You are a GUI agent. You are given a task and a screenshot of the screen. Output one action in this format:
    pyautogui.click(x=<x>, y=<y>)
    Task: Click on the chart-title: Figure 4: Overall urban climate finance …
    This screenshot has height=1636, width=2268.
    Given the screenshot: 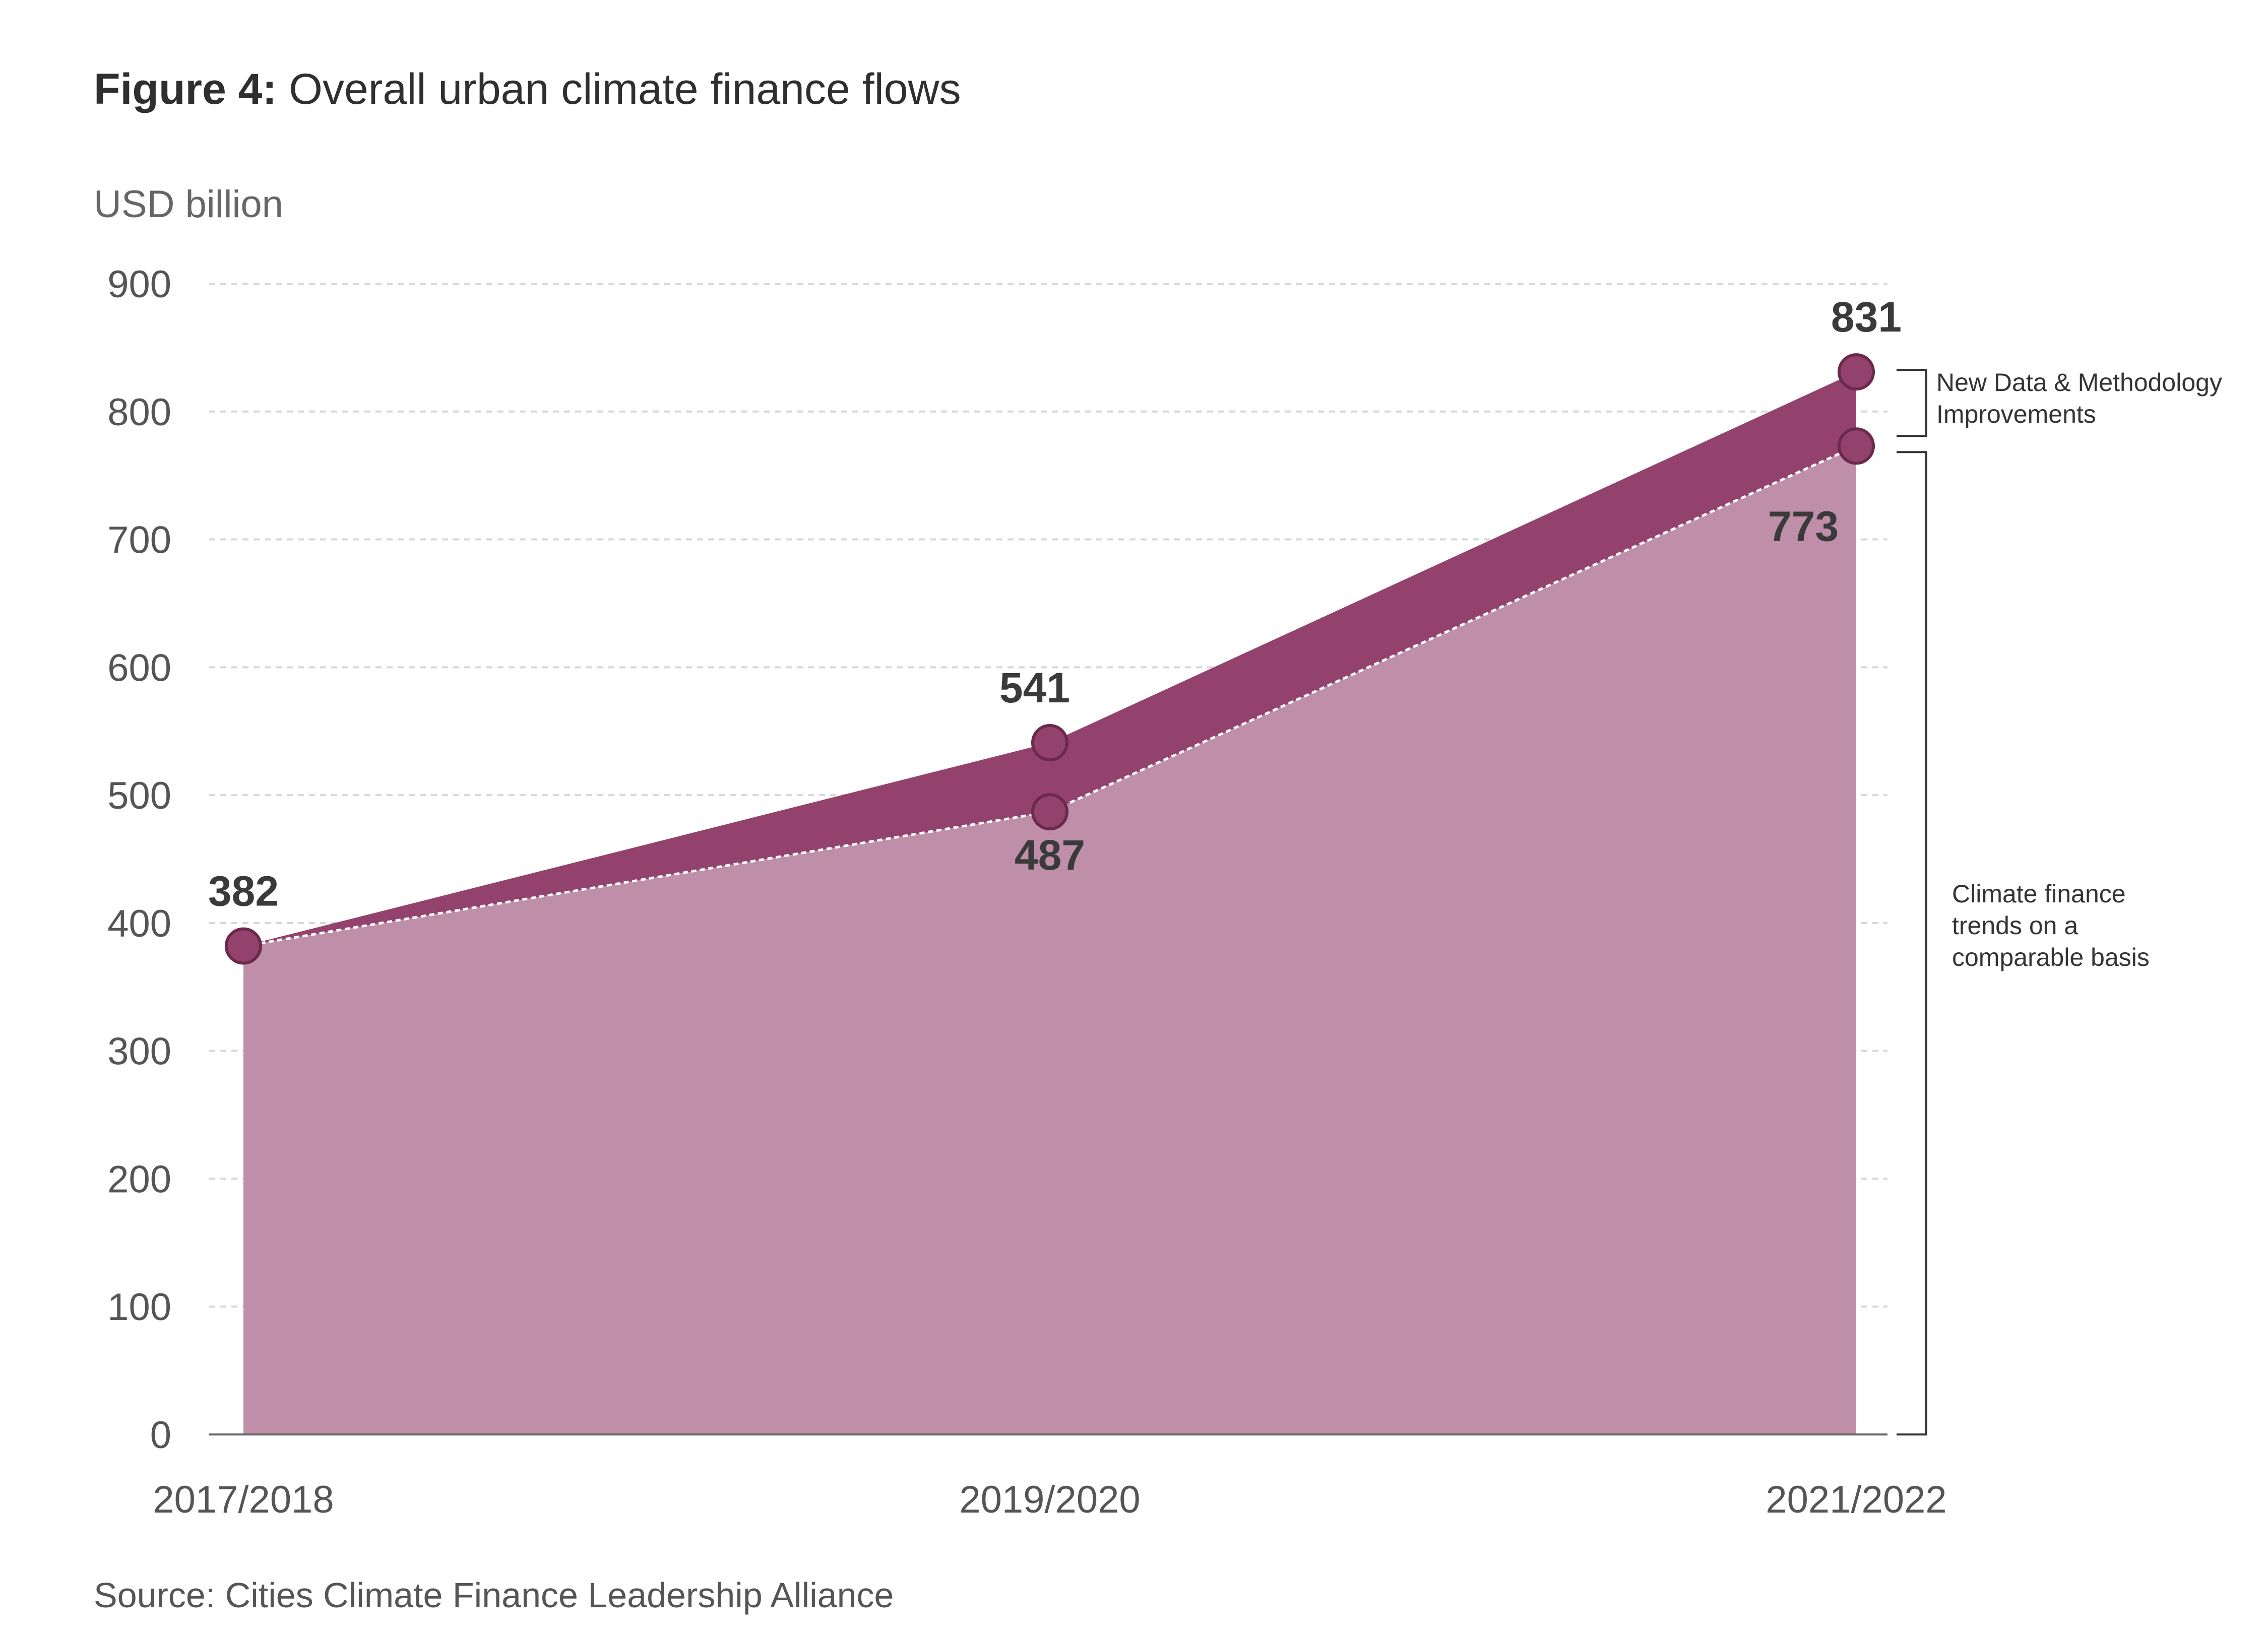 What is the action you would take?
    pyautogui.click(x=527, y=89)
    